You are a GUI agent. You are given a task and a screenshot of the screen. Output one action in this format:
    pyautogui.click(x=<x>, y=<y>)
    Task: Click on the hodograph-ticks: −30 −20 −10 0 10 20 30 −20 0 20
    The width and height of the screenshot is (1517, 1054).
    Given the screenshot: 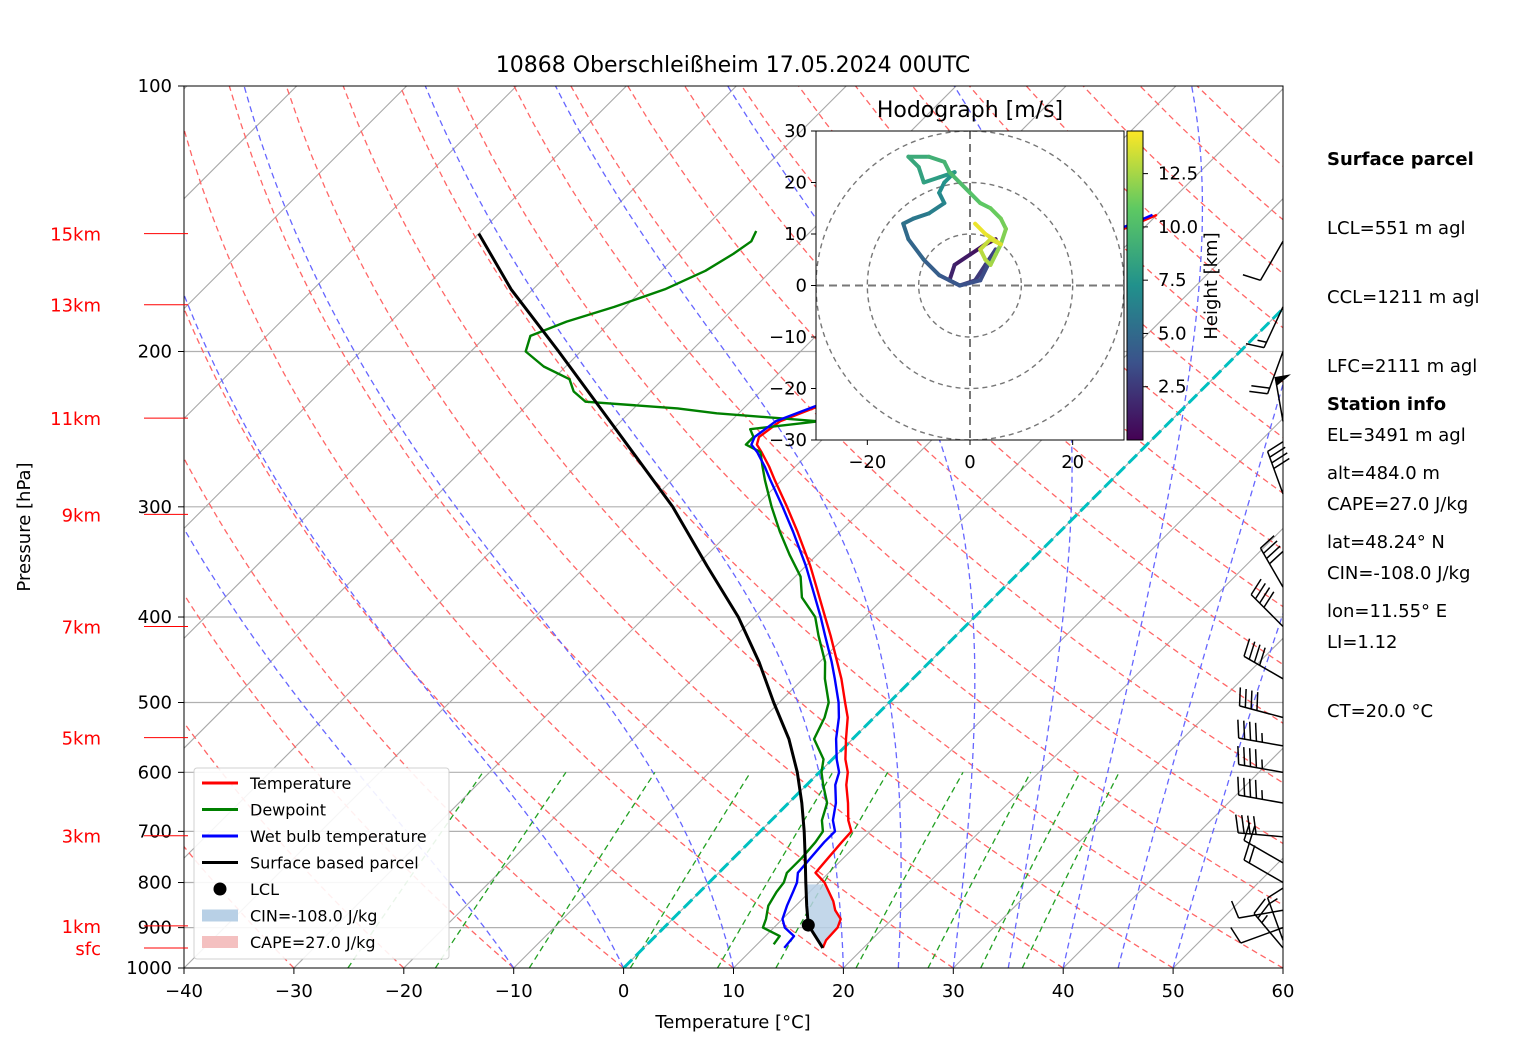 What is the action you would take?
    pyautogui.click(x=926, y=297)
    